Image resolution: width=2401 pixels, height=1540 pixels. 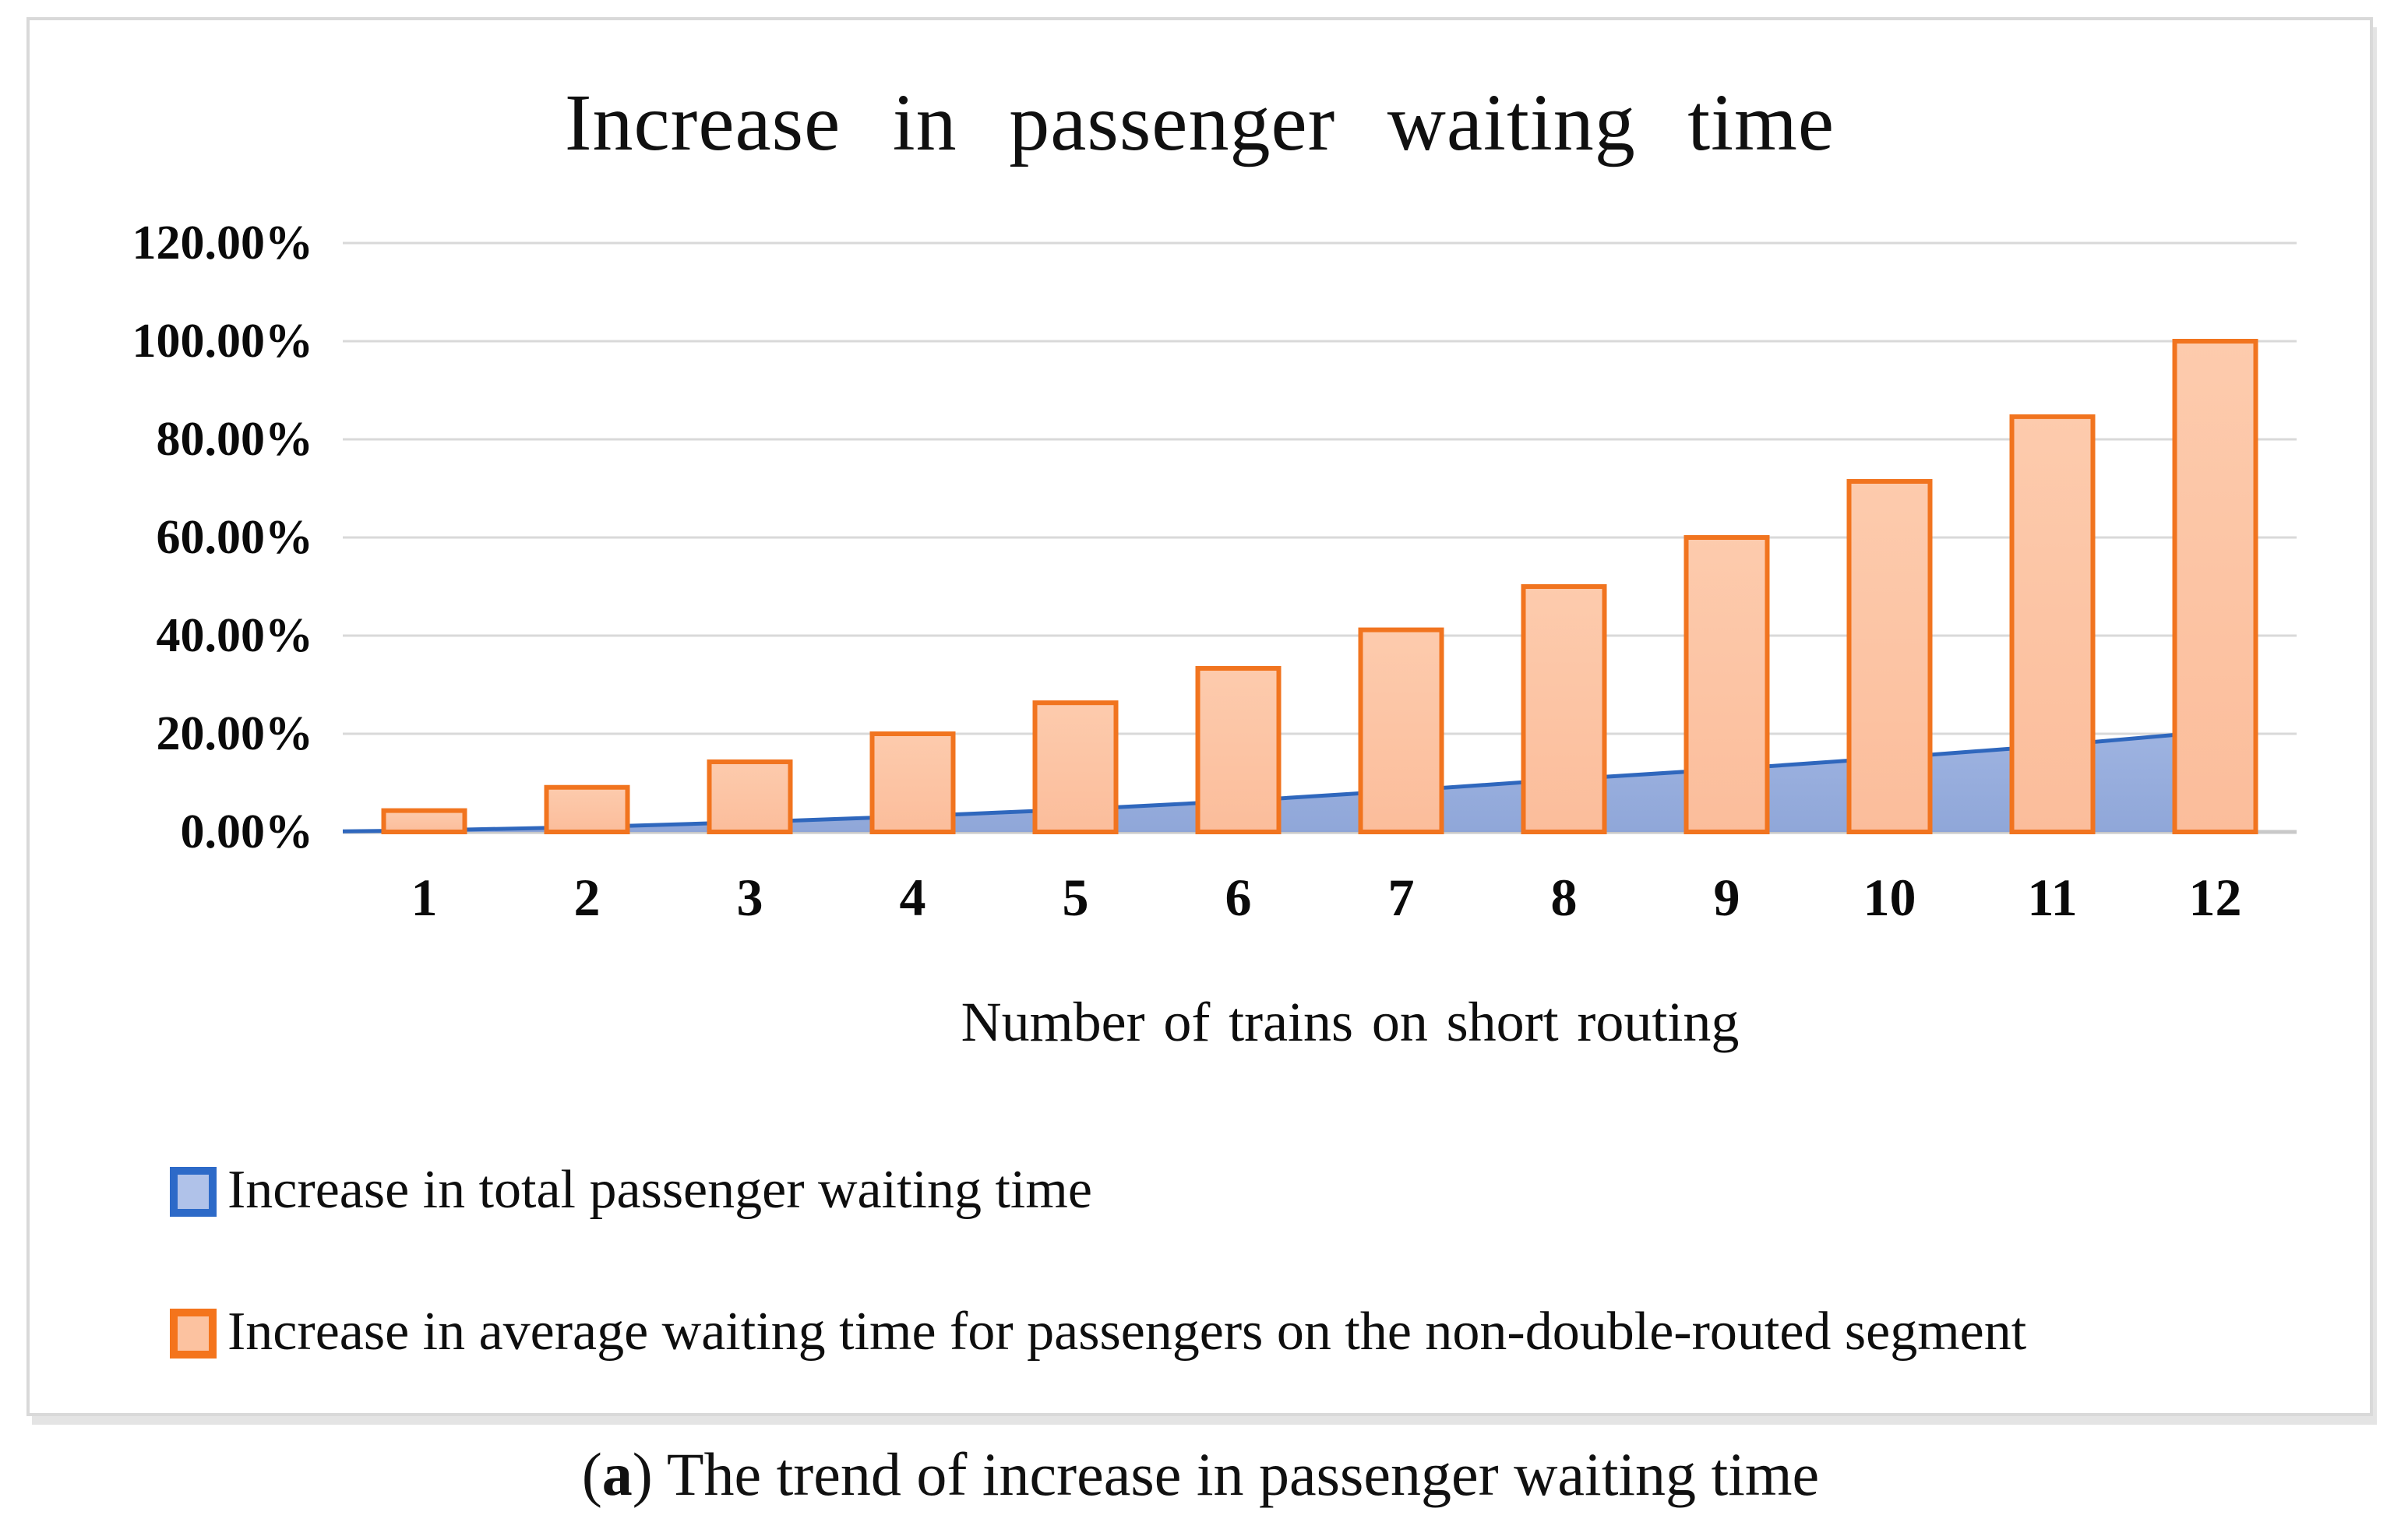 I want to click on legend-label: Increase in total passenger waiting time, so click(x=659, y=1190).